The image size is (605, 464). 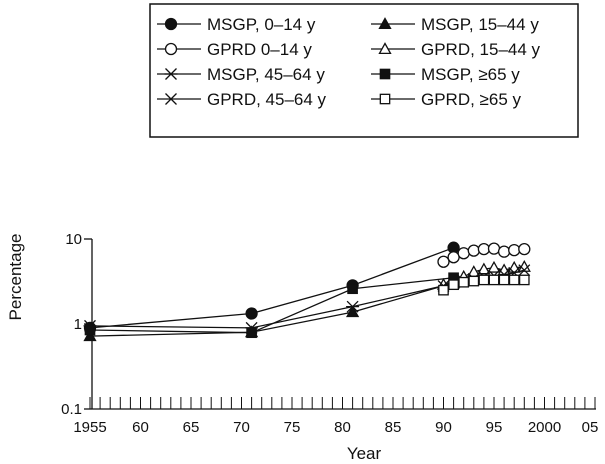 I want to click on legend-label: MSGP, 0–14 y, so click(x=261, y=24).